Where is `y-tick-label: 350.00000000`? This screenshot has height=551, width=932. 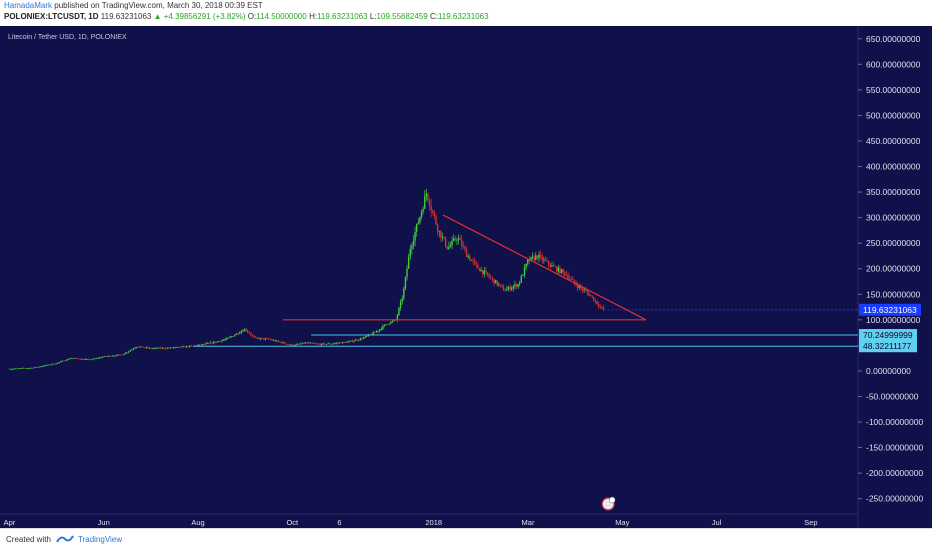
y-tick-label: 350.00000000 is located at coordinates (893, 192).